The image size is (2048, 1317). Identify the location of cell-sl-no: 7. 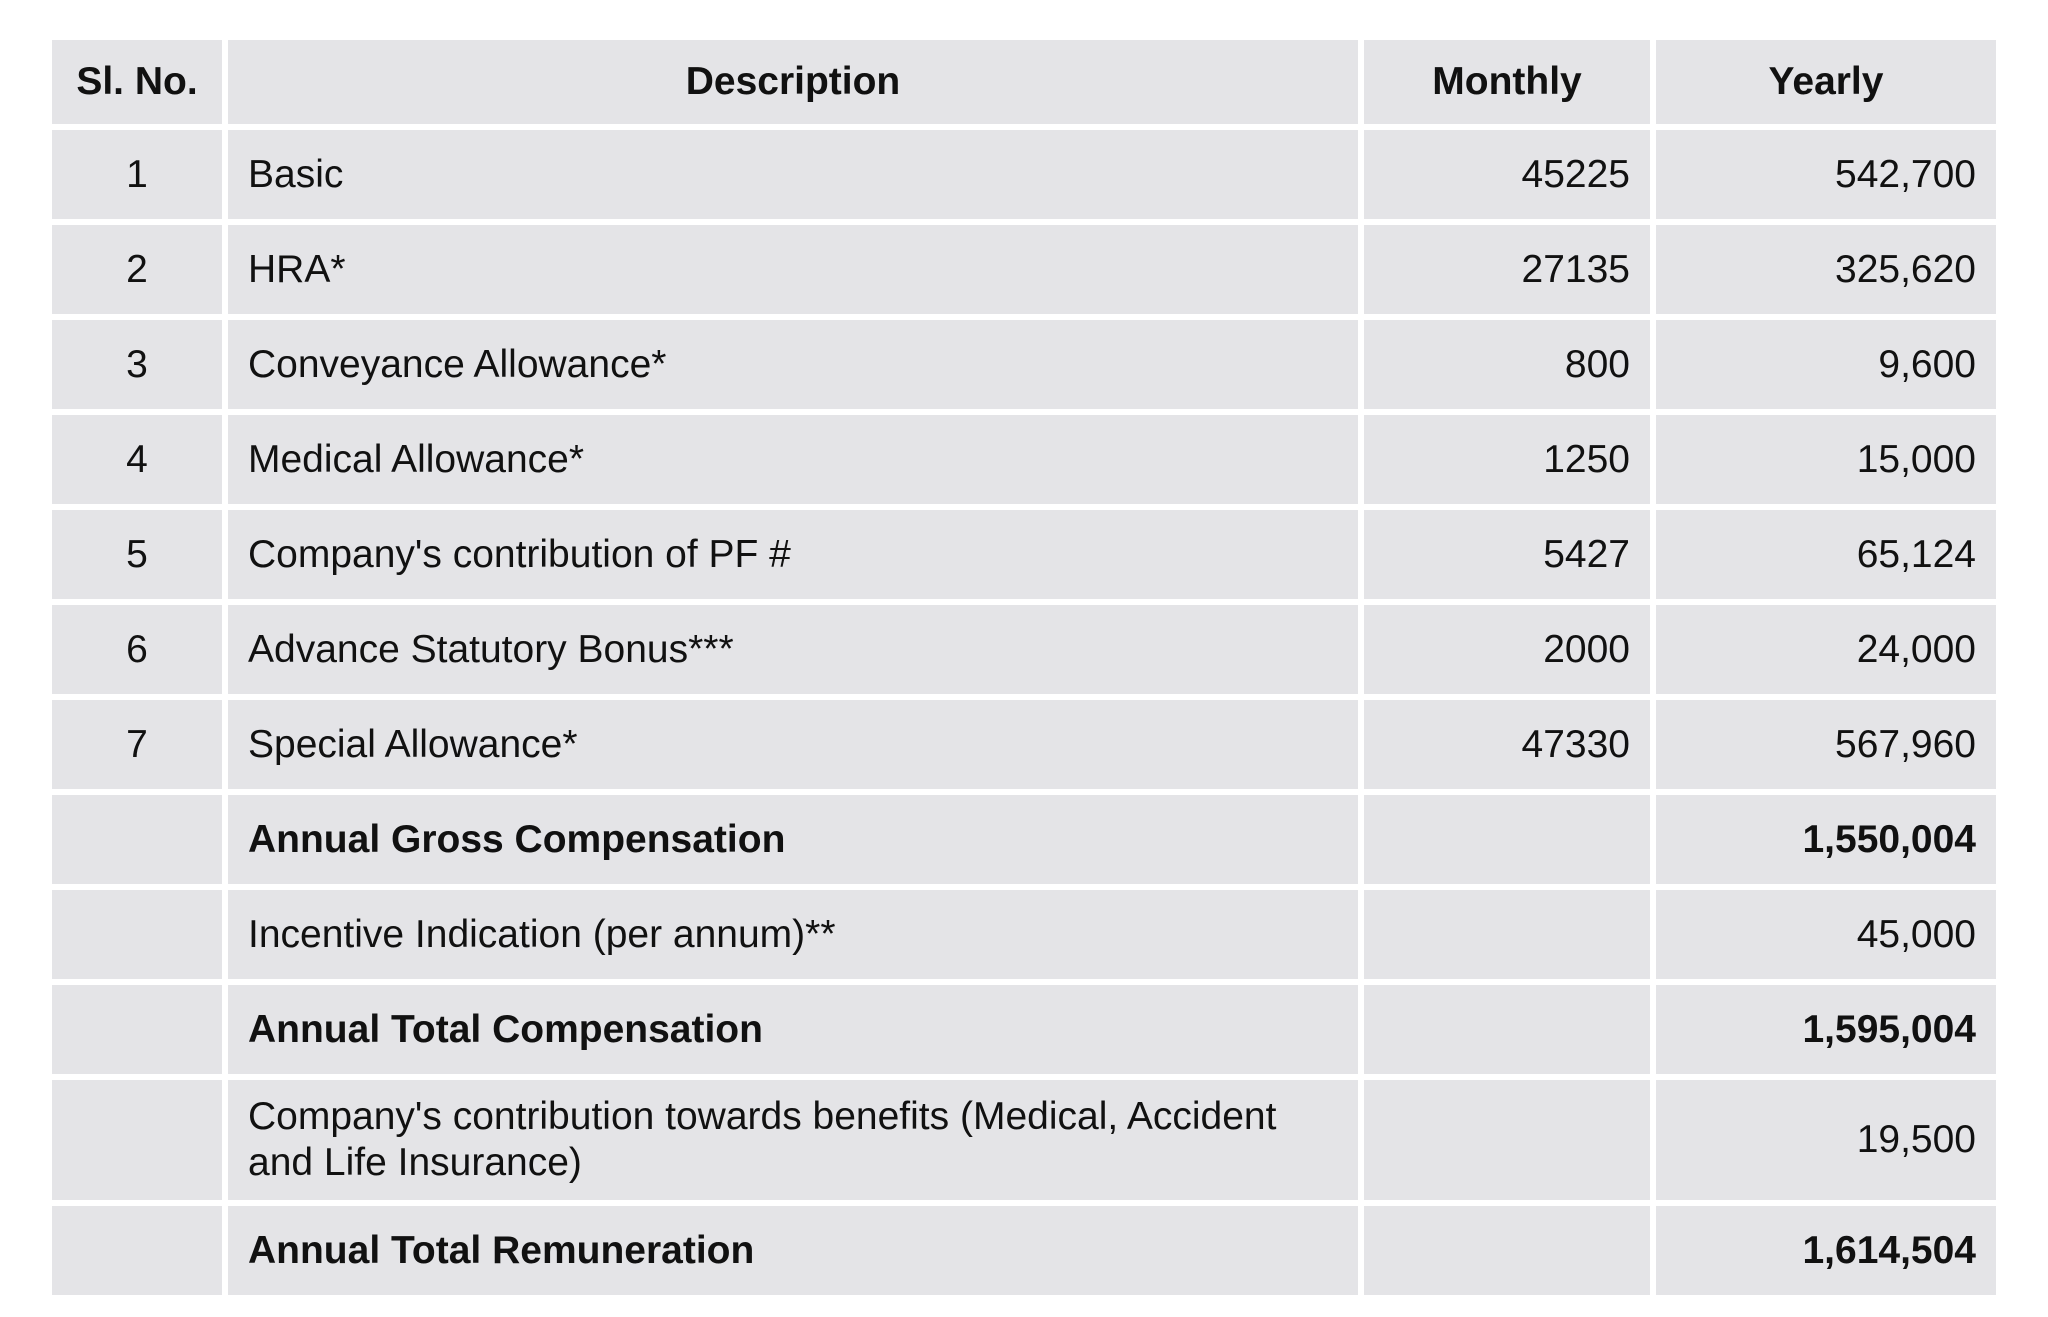
(137, 744).